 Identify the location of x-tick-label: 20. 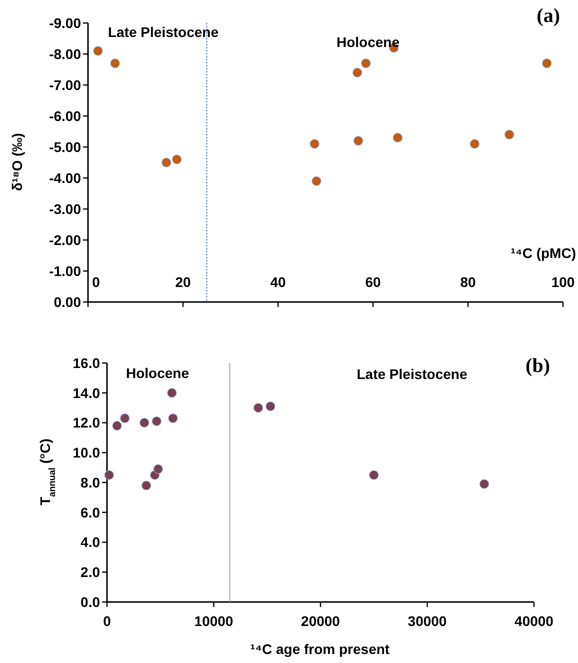
(183, 282).